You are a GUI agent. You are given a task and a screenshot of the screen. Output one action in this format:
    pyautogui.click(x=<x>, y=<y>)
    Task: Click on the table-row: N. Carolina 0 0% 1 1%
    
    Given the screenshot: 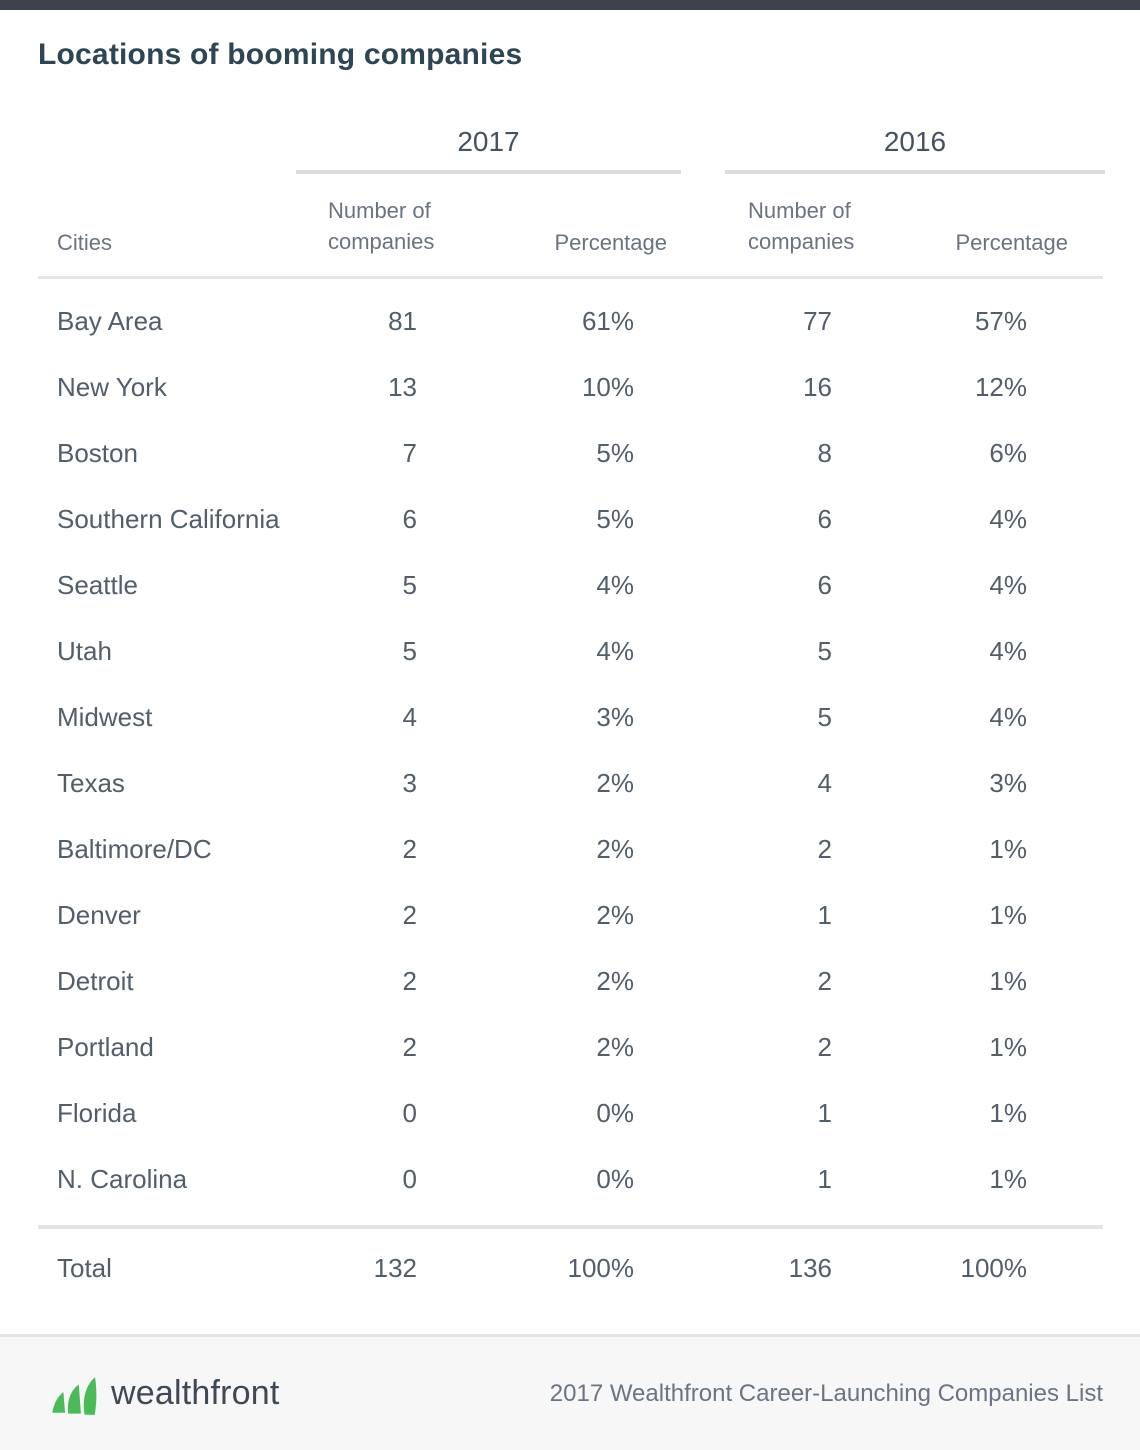 What is the action you would take?
    pyautogui.click(x=570, y=1179)
    